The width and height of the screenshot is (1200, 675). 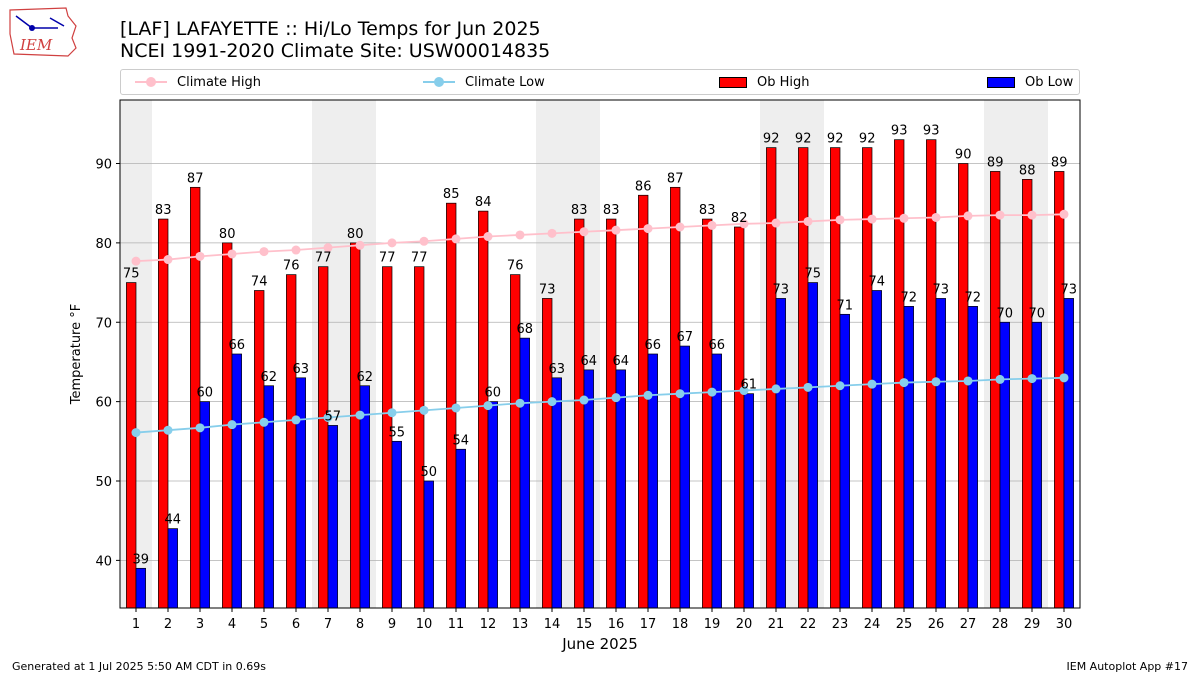 I want to click on x-tick-label-13: 13, so click(x=520, y=624).